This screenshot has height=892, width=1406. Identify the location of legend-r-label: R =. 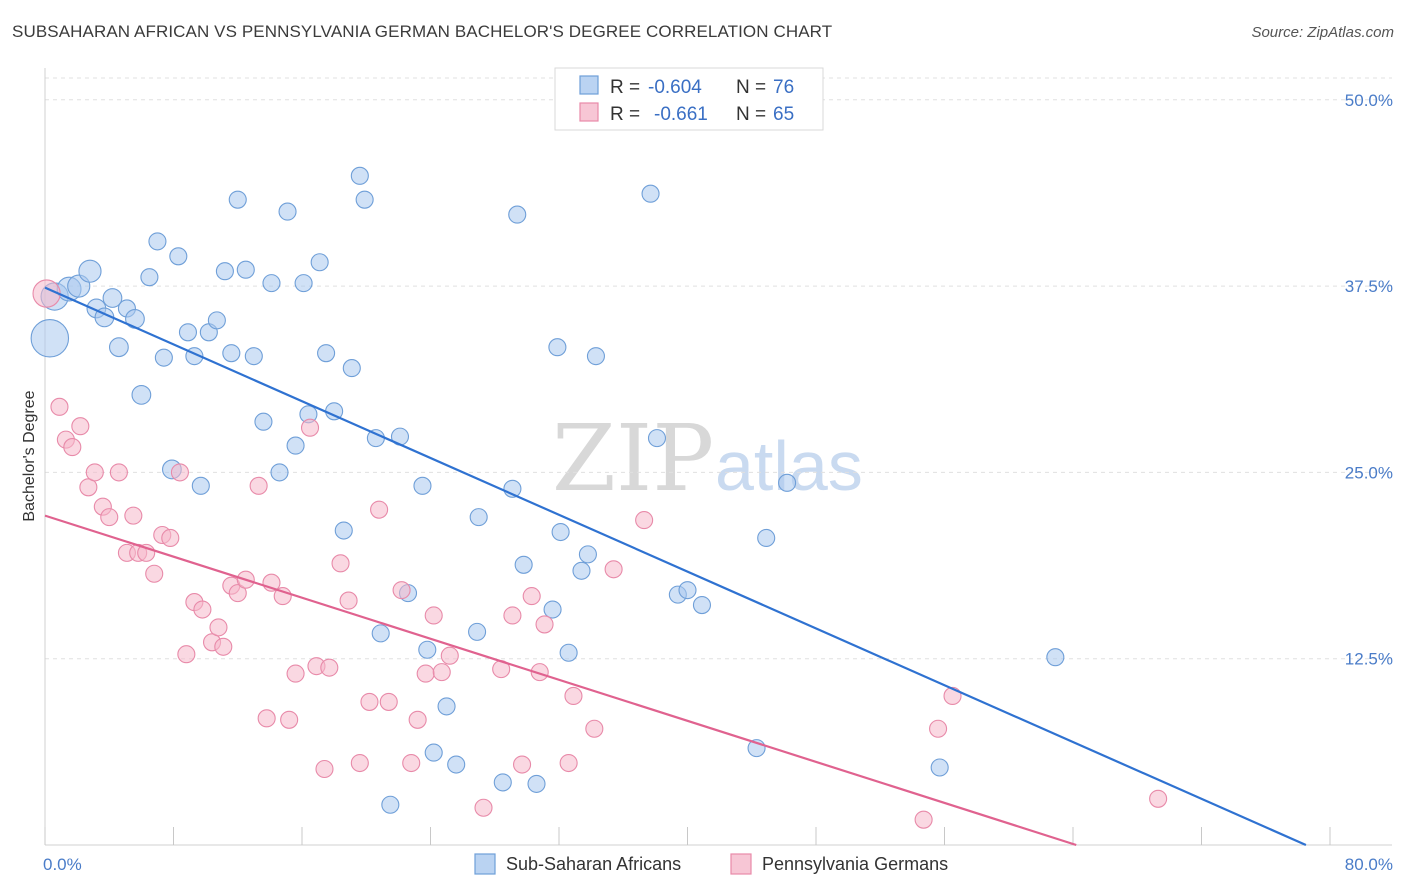
(625, 87).